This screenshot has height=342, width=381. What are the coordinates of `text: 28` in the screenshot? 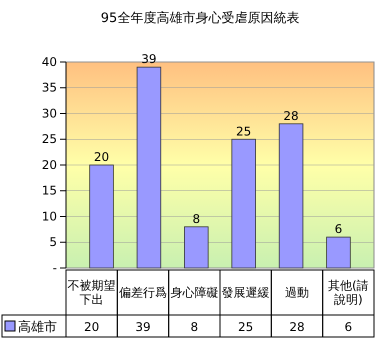 It's located at (291, 115).